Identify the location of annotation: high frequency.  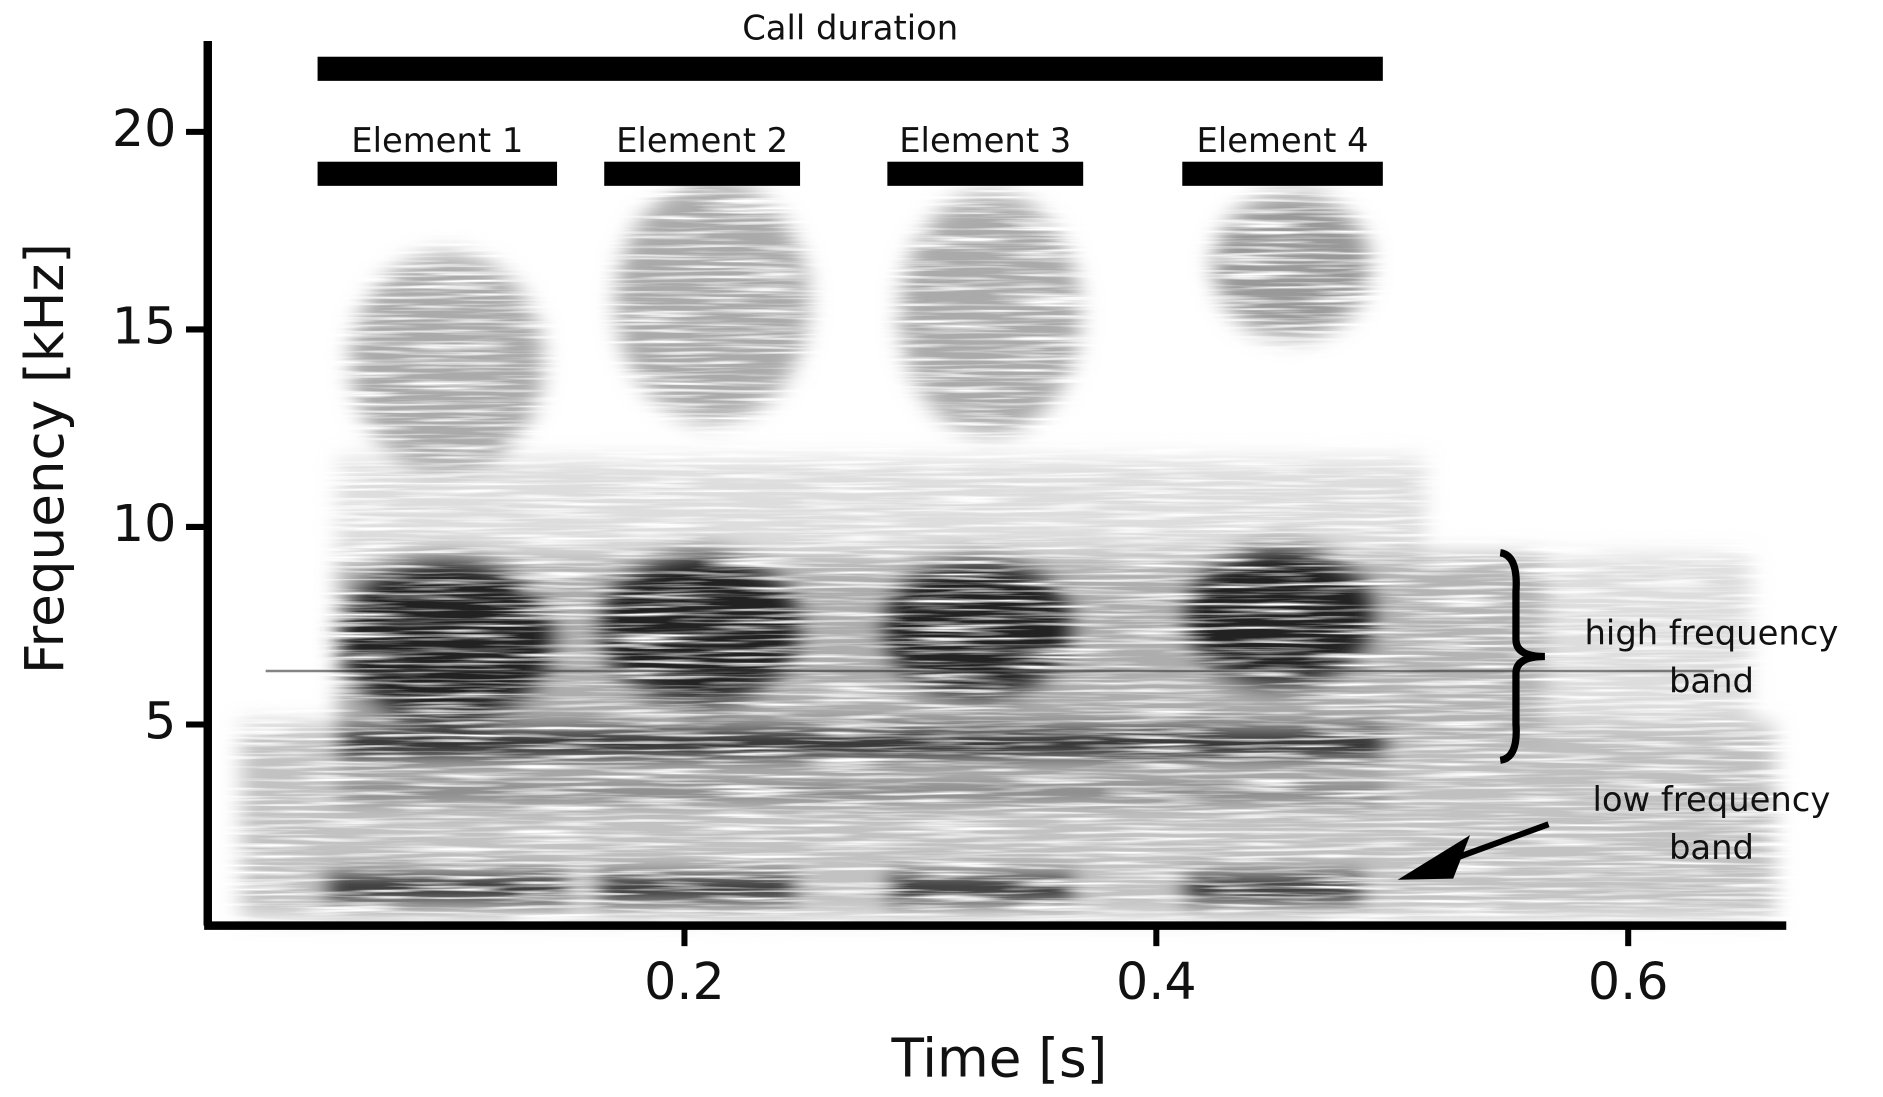
(1712, 632).